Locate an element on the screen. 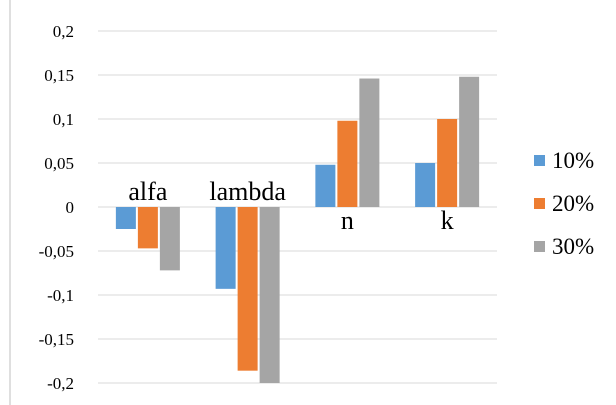  y-tick-label: -0,2 is located at coordinates (60, 383).